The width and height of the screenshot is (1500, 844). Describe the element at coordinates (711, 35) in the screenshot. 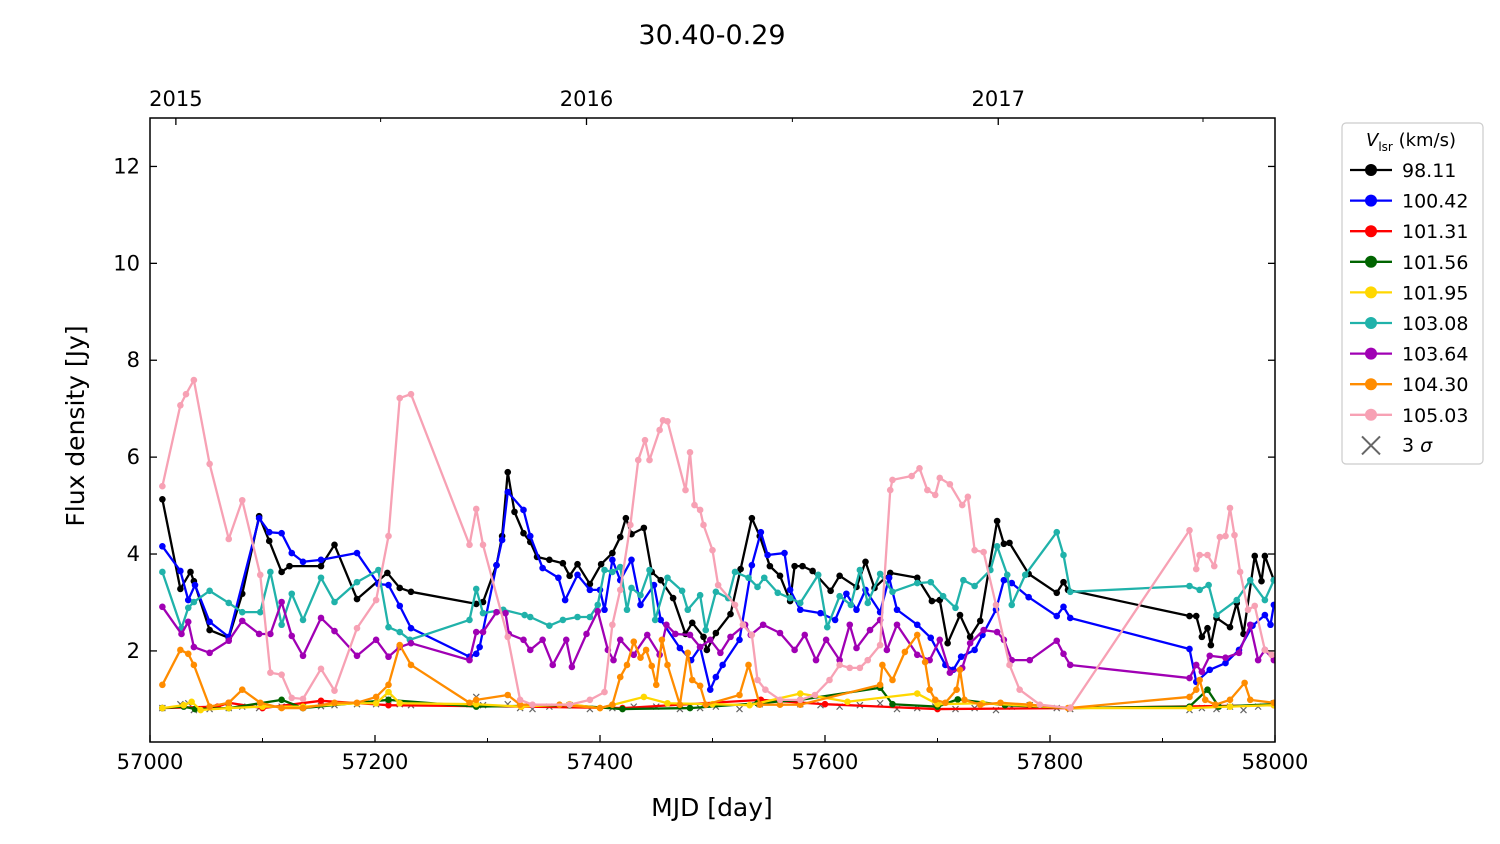

I see `chart-title: 30.40-0.29` at that location.